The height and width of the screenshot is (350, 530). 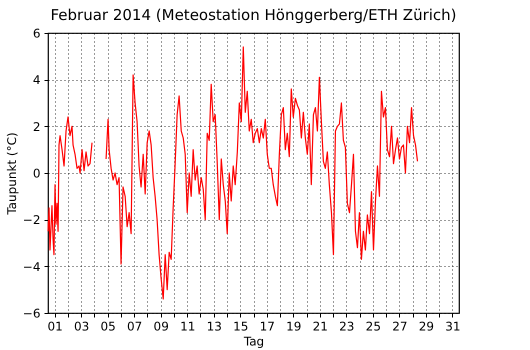 I want to click on y-tick-label: 2, so click(x=36, y=127).